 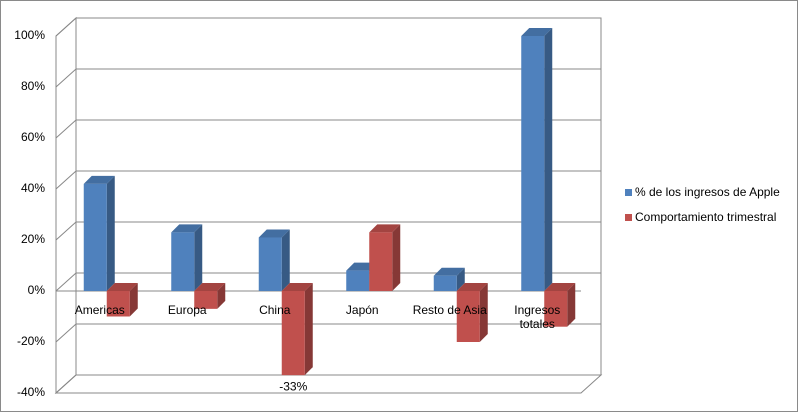 I want to click on y-tick-label: 80%, so click(x=33, y=86).